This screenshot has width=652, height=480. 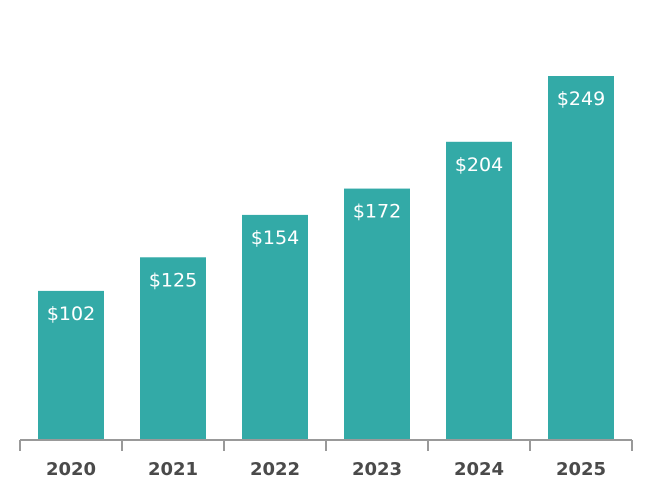 I want to click on tick-label-2022: 2022, so click(x=275, y=469).